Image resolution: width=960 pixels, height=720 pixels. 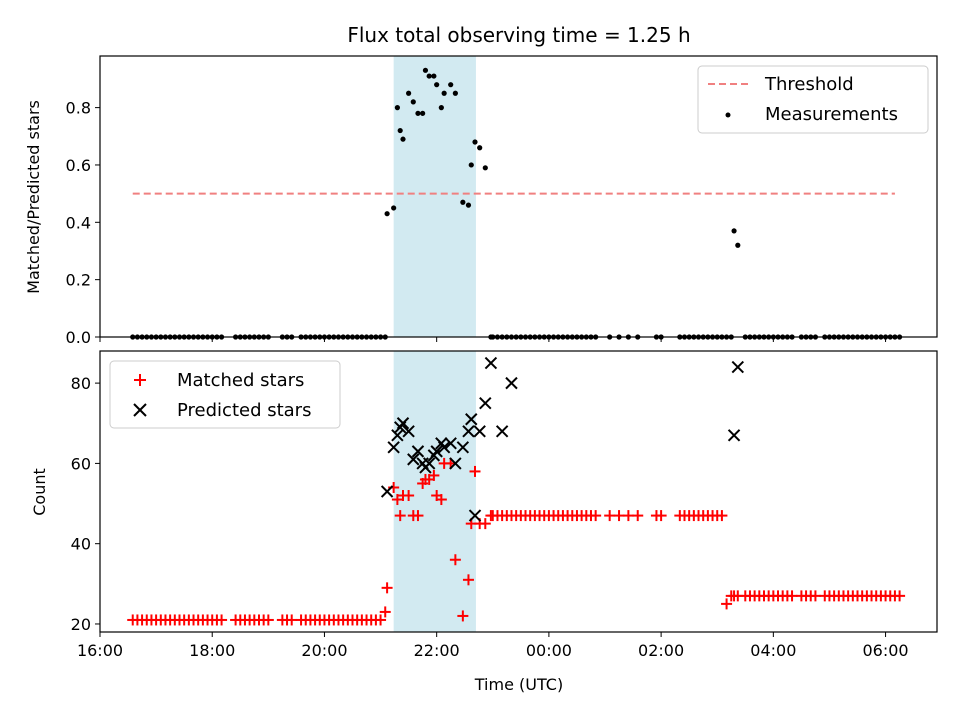 What do you see at coordinates (81, 383) in the screenshot?
I see `y-tick-label: 80` at bounding box center [81, 383].